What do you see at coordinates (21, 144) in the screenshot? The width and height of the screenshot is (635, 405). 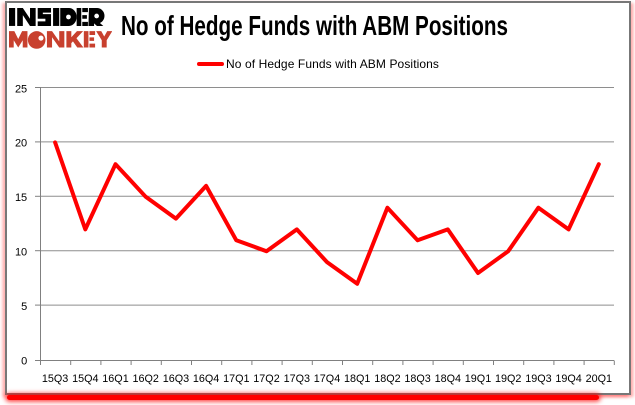 I see `svg-text: 20` at bounding box center [21, 144].